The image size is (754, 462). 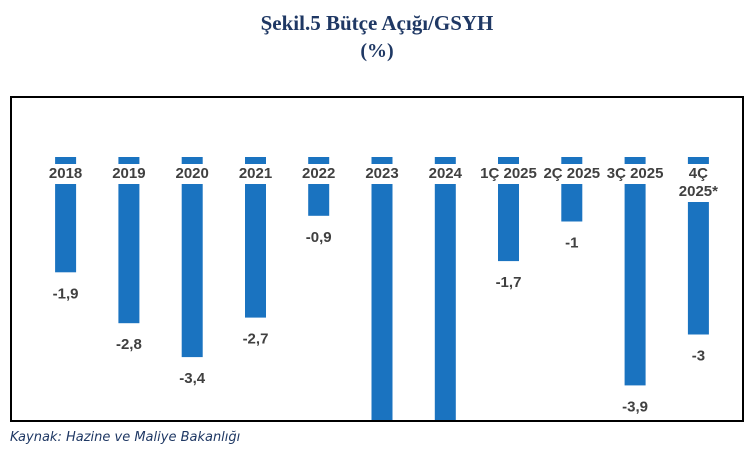 I want to click on chart-title: Şekil.5 Bütçe Açığı/GSYH, so click(x=377, y=23).